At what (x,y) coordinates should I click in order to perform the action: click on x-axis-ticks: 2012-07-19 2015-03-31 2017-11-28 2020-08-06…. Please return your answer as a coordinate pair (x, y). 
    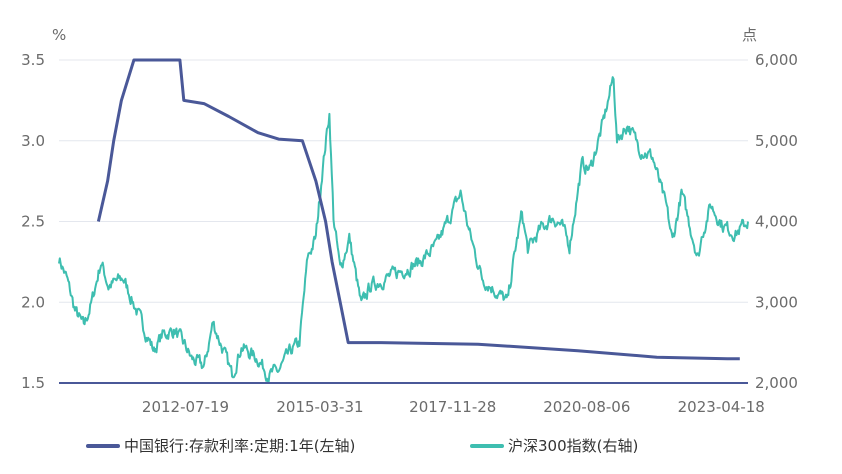
    Looking at the image, I should click on (453, 407).